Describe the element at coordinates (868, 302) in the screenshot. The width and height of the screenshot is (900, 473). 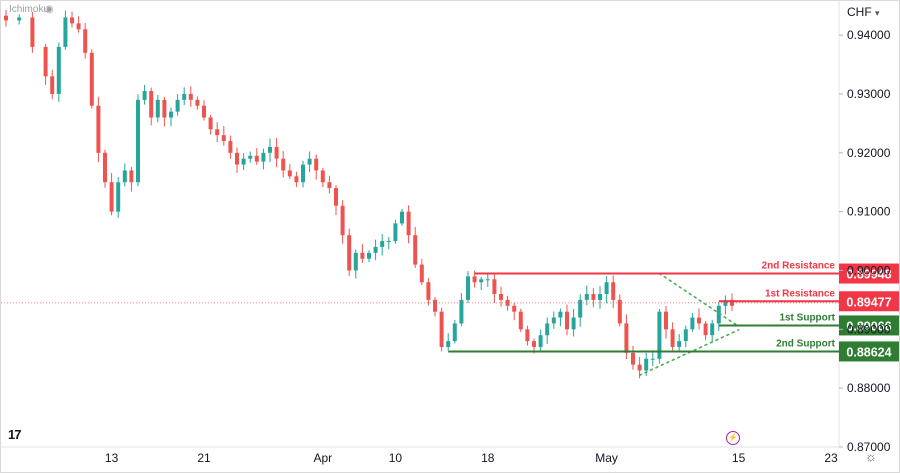
I see `level-price-label: 0.89477` at that location.